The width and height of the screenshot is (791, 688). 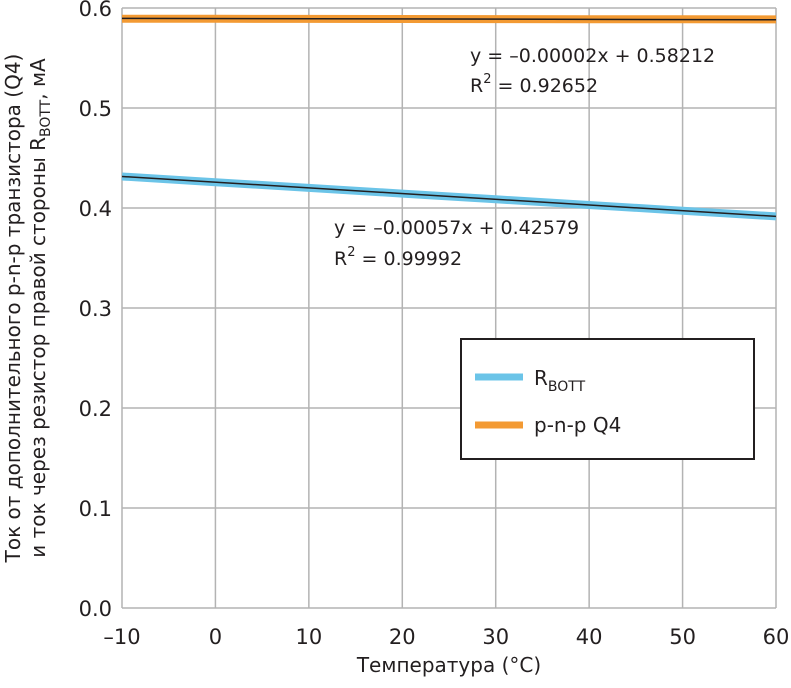 What do you see at coordinates (95, 509) in the screenshot?
I see `y-tick-label: 0.1` at bounding box center [95, 509].